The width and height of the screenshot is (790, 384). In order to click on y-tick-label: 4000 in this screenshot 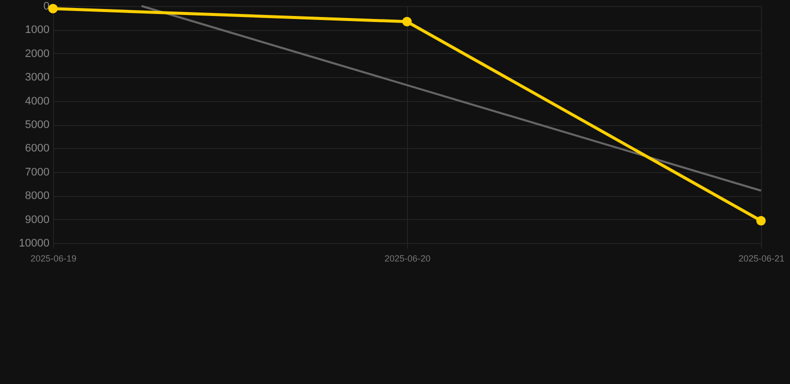, I will do `click(37, 101)`.